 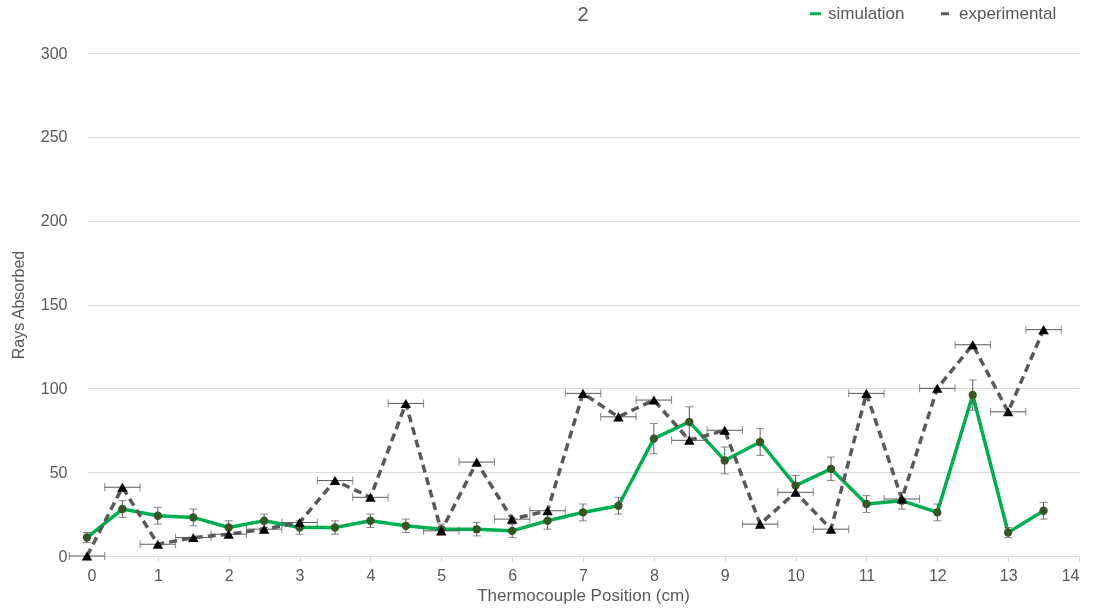 I want to click on y-tick-label: 100, so click(x=54, y=388).